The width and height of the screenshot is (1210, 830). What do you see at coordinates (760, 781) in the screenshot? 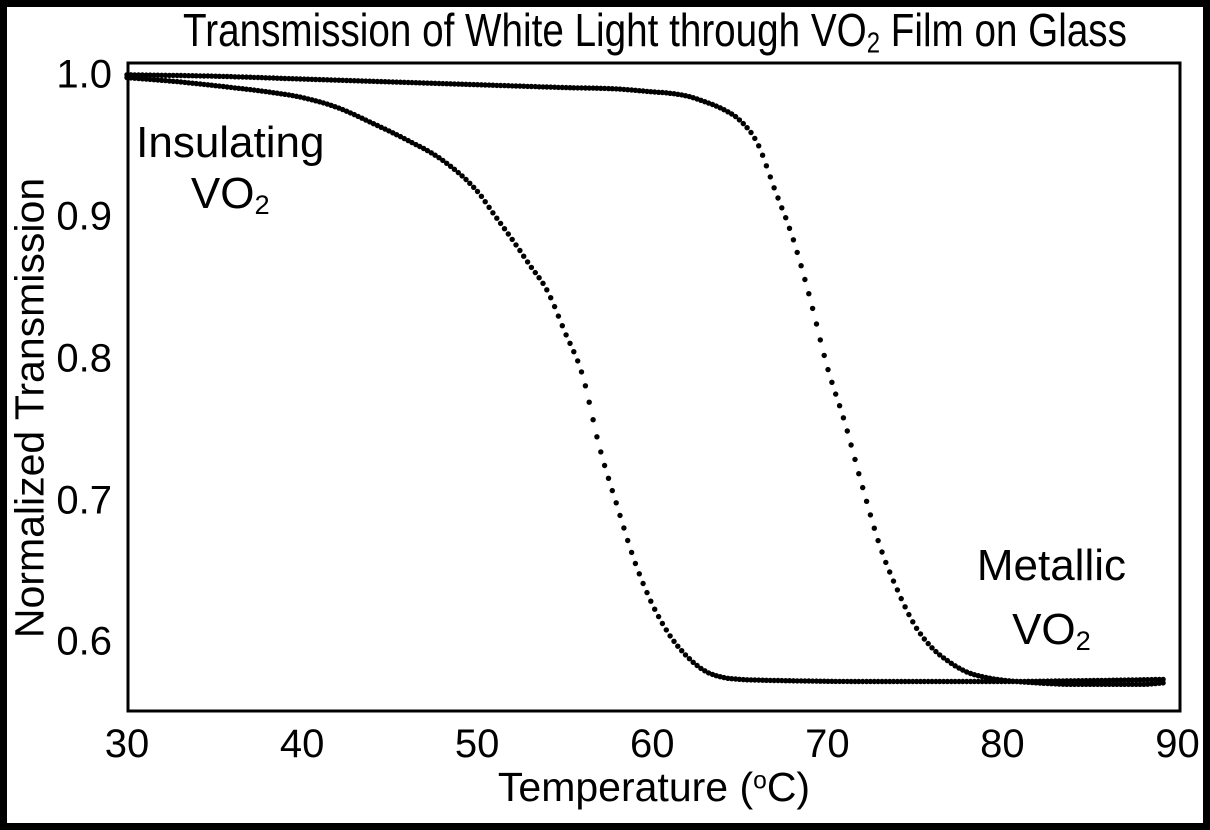
I see `degree-superscript: o` at bounding box center [760, 781].